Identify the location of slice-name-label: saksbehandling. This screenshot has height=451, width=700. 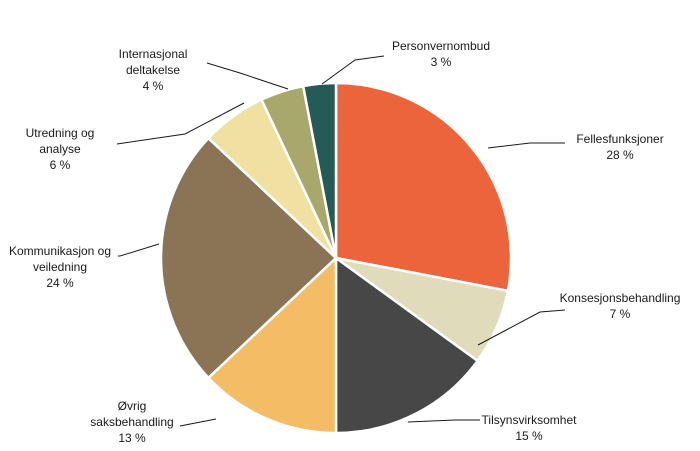
(131, 422).